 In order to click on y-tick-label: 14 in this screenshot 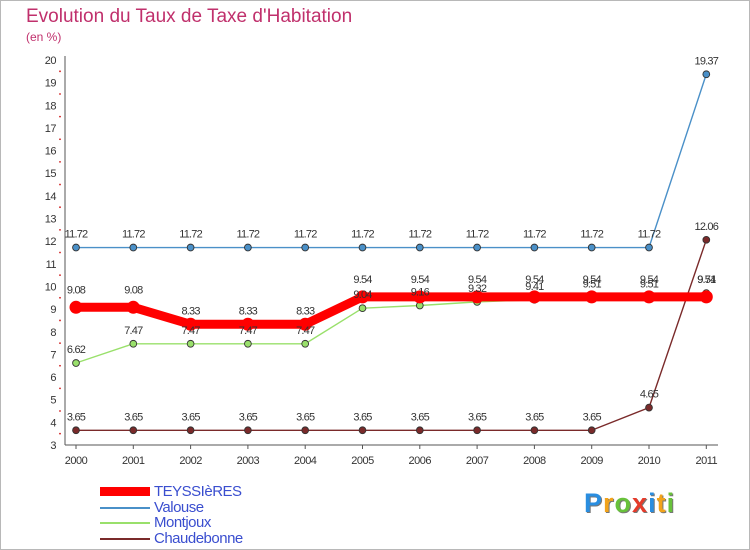, I will do `click(51, 197)`.